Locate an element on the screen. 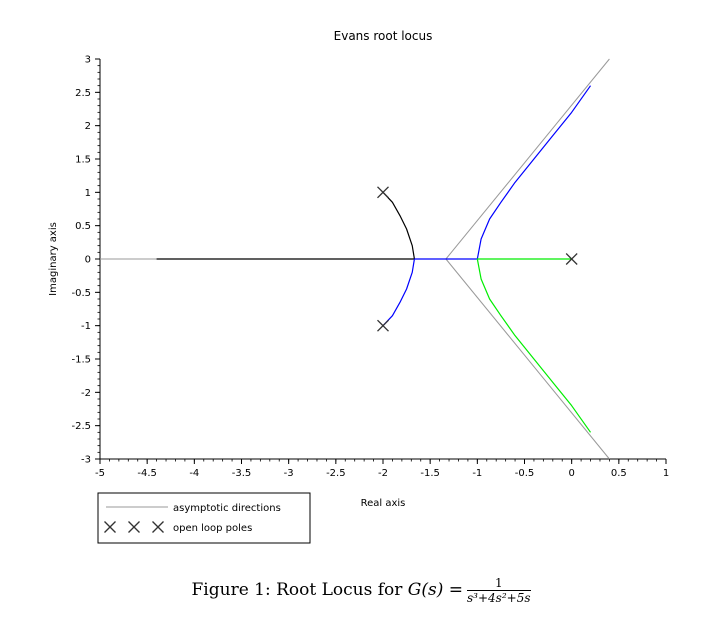  chart-title: Evans root locus is located at coordinates (383, 36).